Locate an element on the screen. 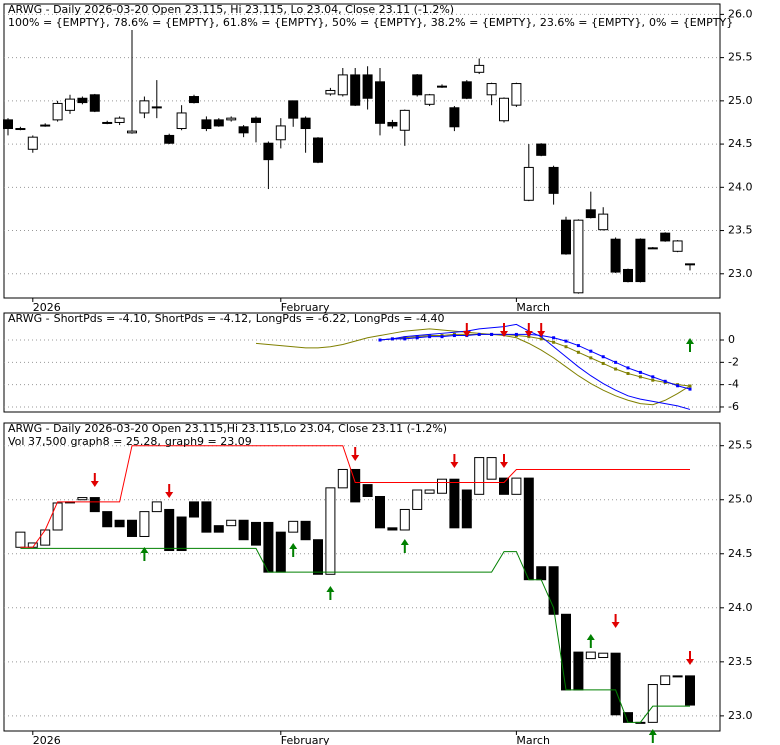 This screenshot has height=745, width=780. y-tick-label: -2 is located at coordinates (733, 361).